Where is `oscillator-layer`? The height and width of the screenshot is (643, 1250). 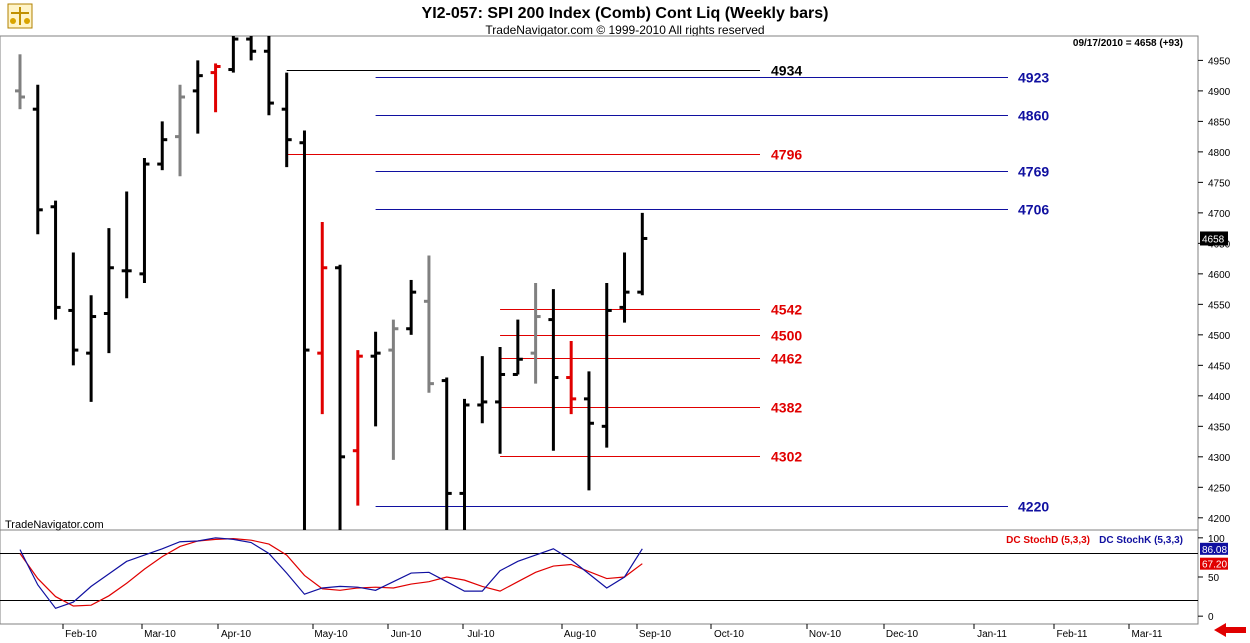
oscillator-layer is located at coordinates (599, 573).